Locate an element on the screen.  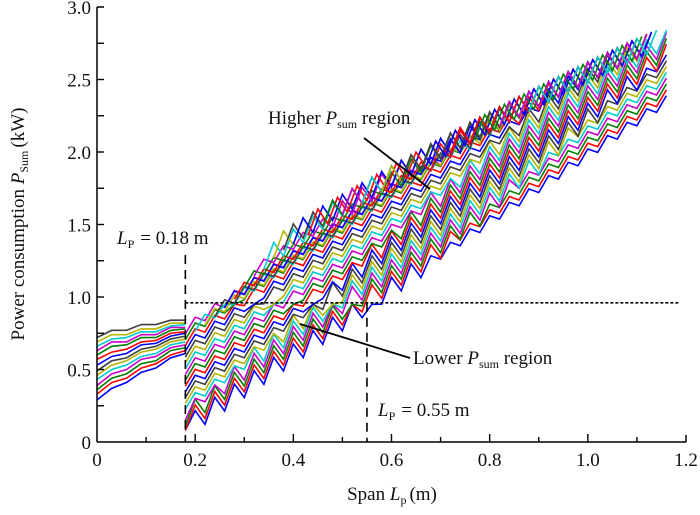
y-tick-label: 2.5 is located at coordinates (79, 81).